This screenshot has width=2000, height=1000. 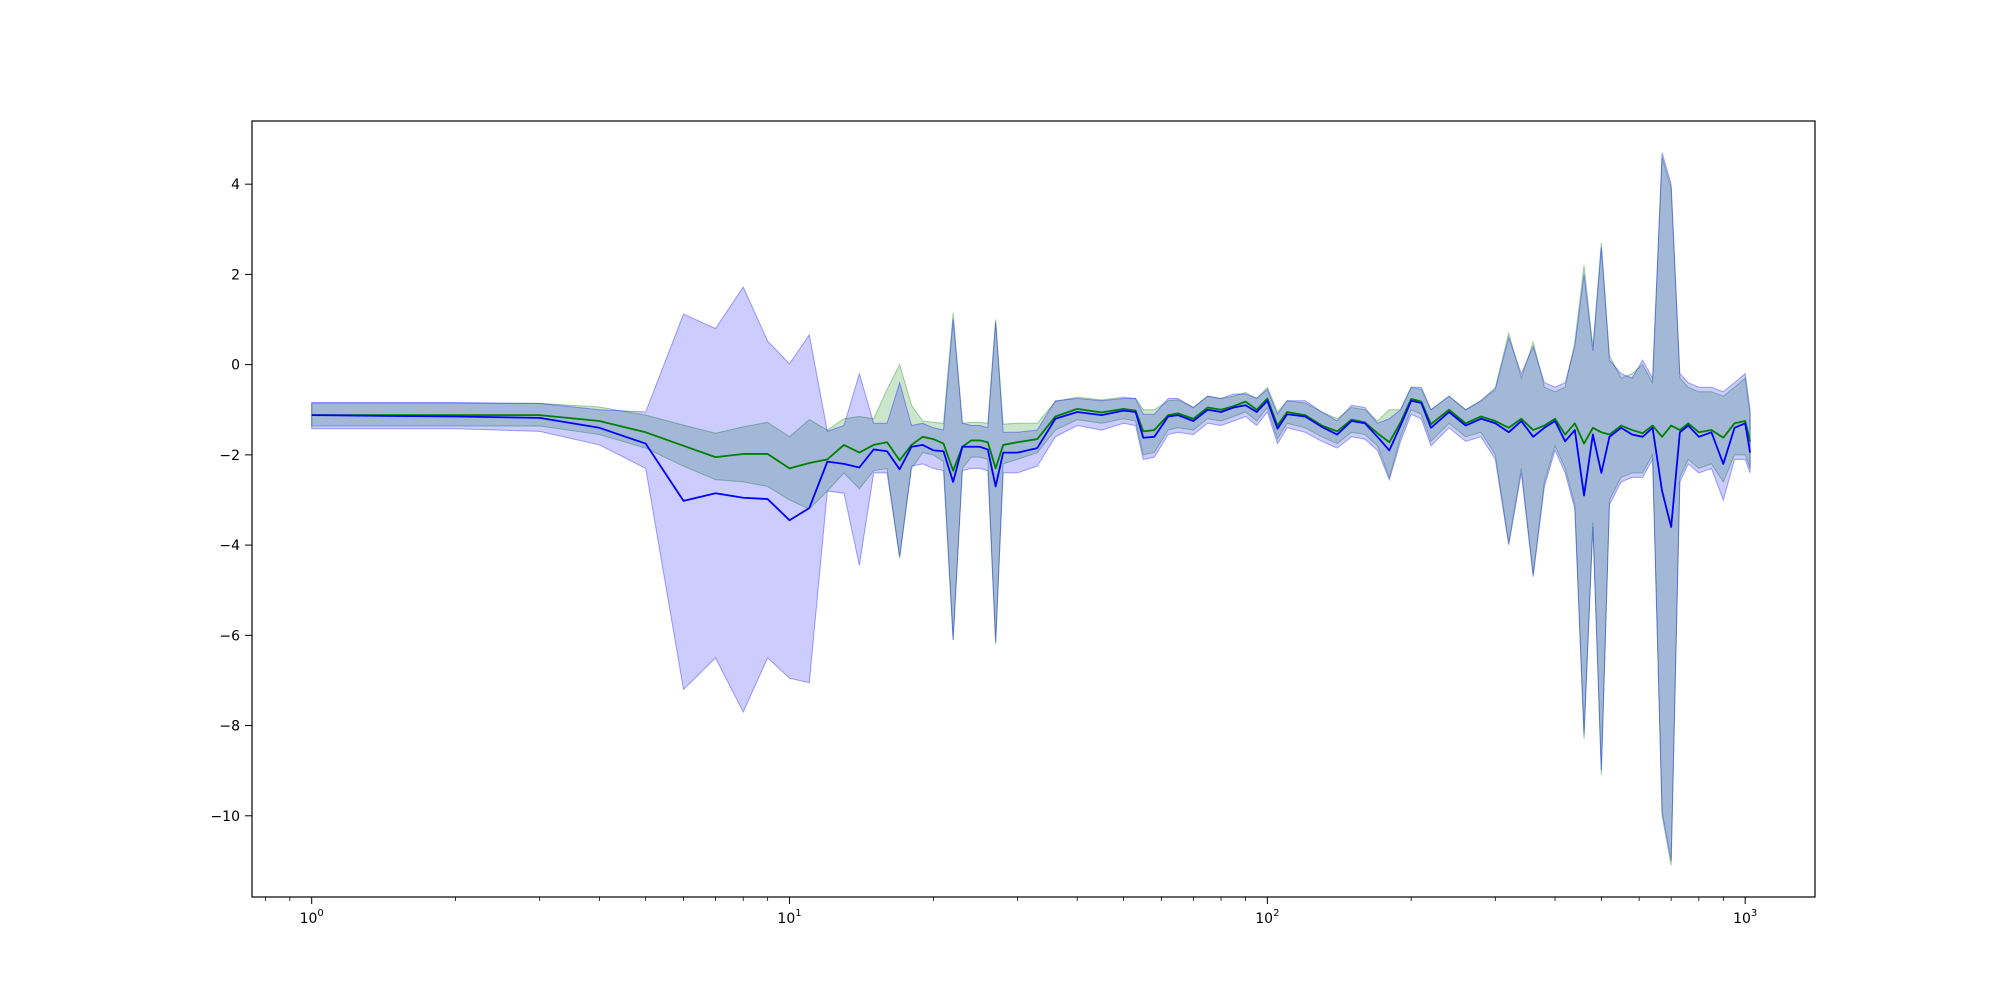 What do you see at coordinates (235, 275) in the screenshot?
I see `y-tick-label: 2` at bounding box center [235, 275].